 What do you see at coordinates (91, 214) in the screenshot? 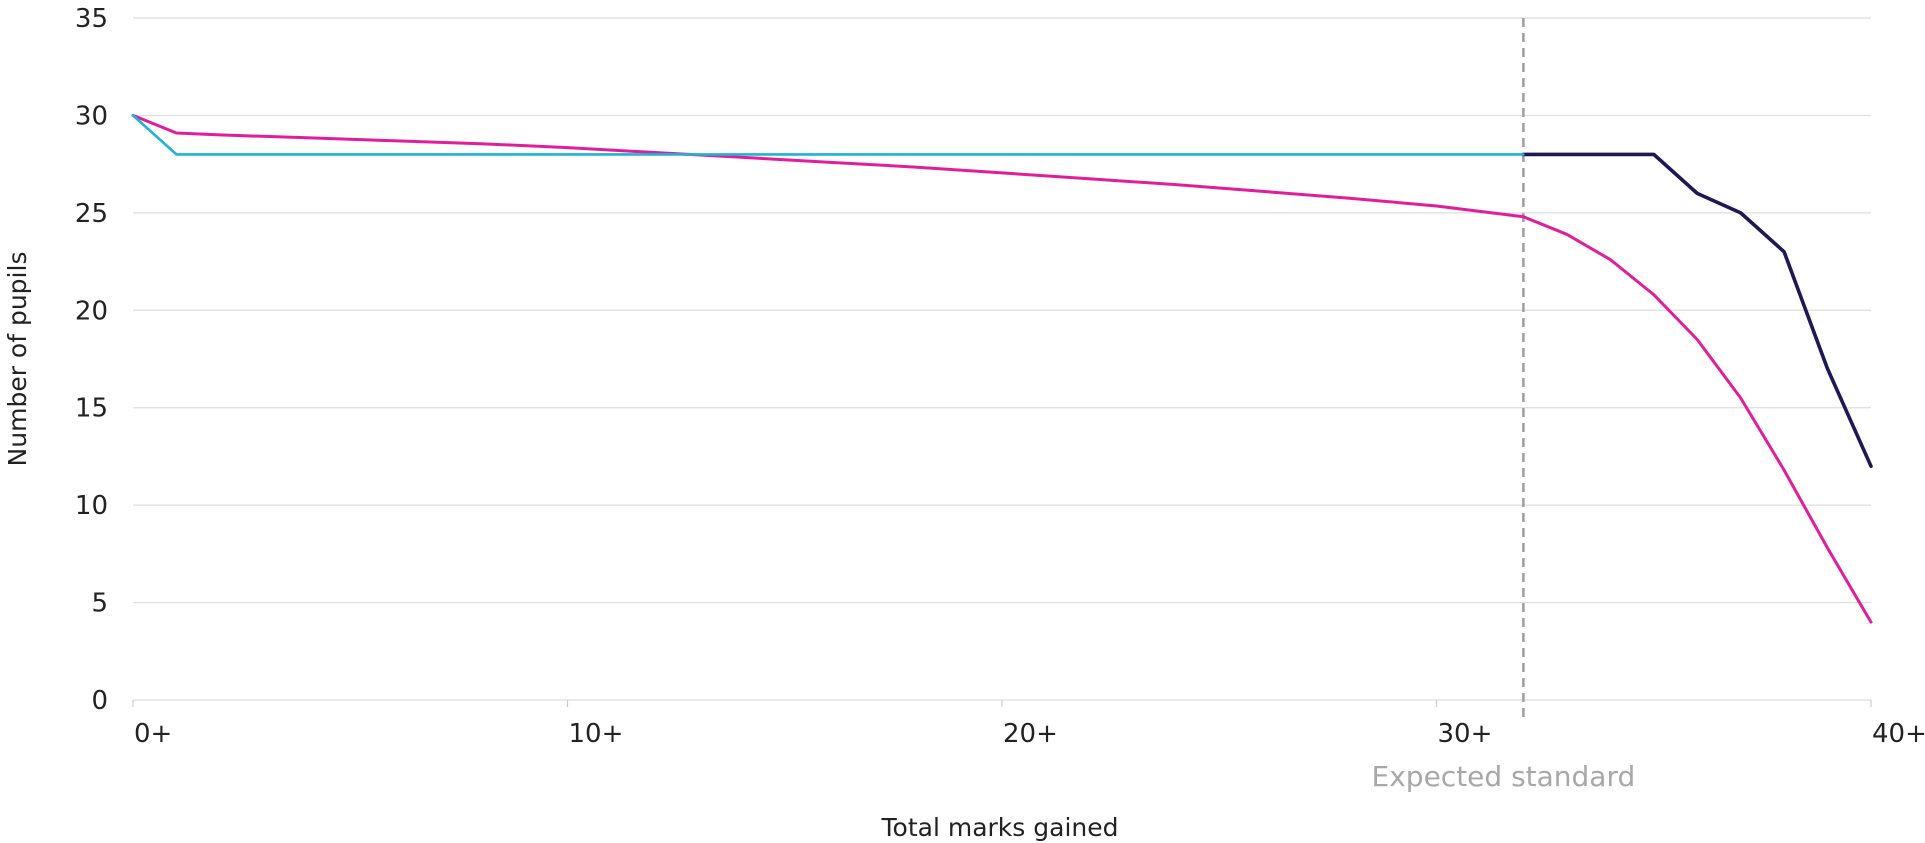
I see `y-tick-label: 25` at bounding box center [91, 214].